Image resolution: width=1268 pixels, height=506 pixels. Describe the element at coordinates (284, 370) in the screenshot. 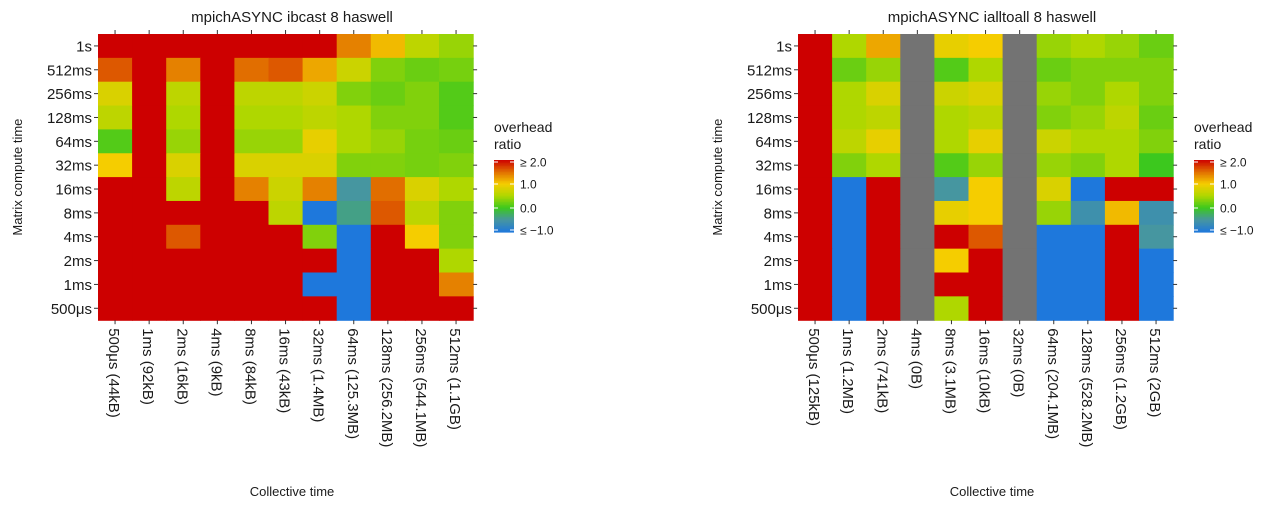

I see `x-tick-label: 16ms (43kB)` at that location.